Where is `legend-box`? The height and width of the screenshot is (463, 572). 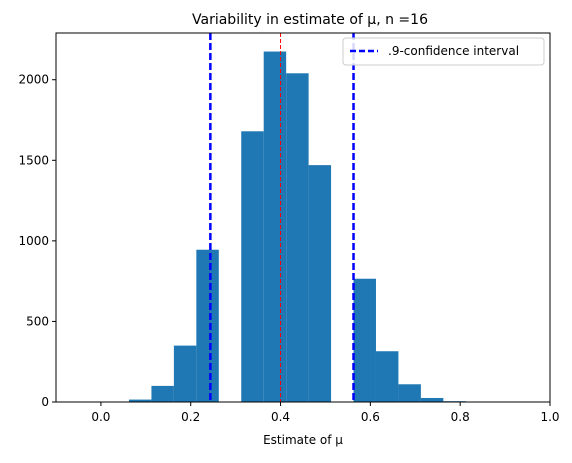
legend-box is located at coordinates (443, 51).